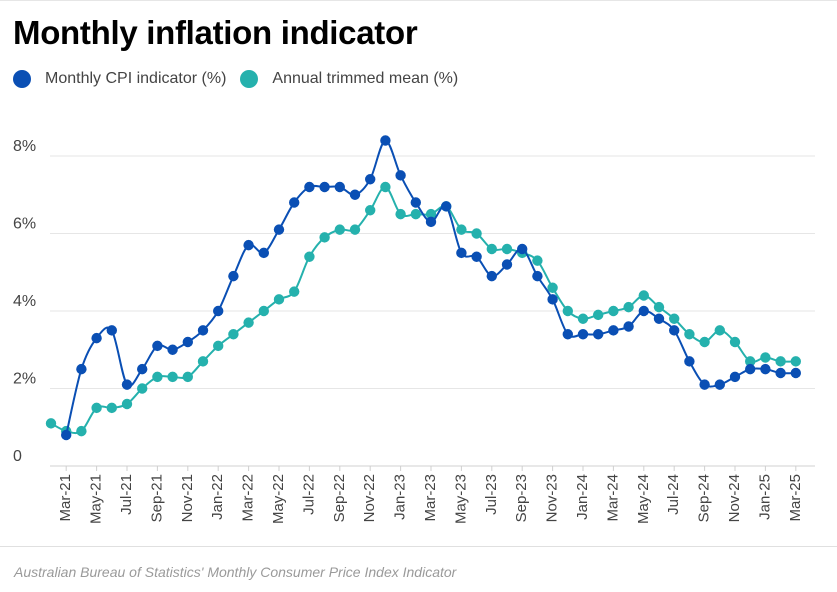 The image size is (837, 592). I want to click on legend-swatch-cpi, so click(22, 79).